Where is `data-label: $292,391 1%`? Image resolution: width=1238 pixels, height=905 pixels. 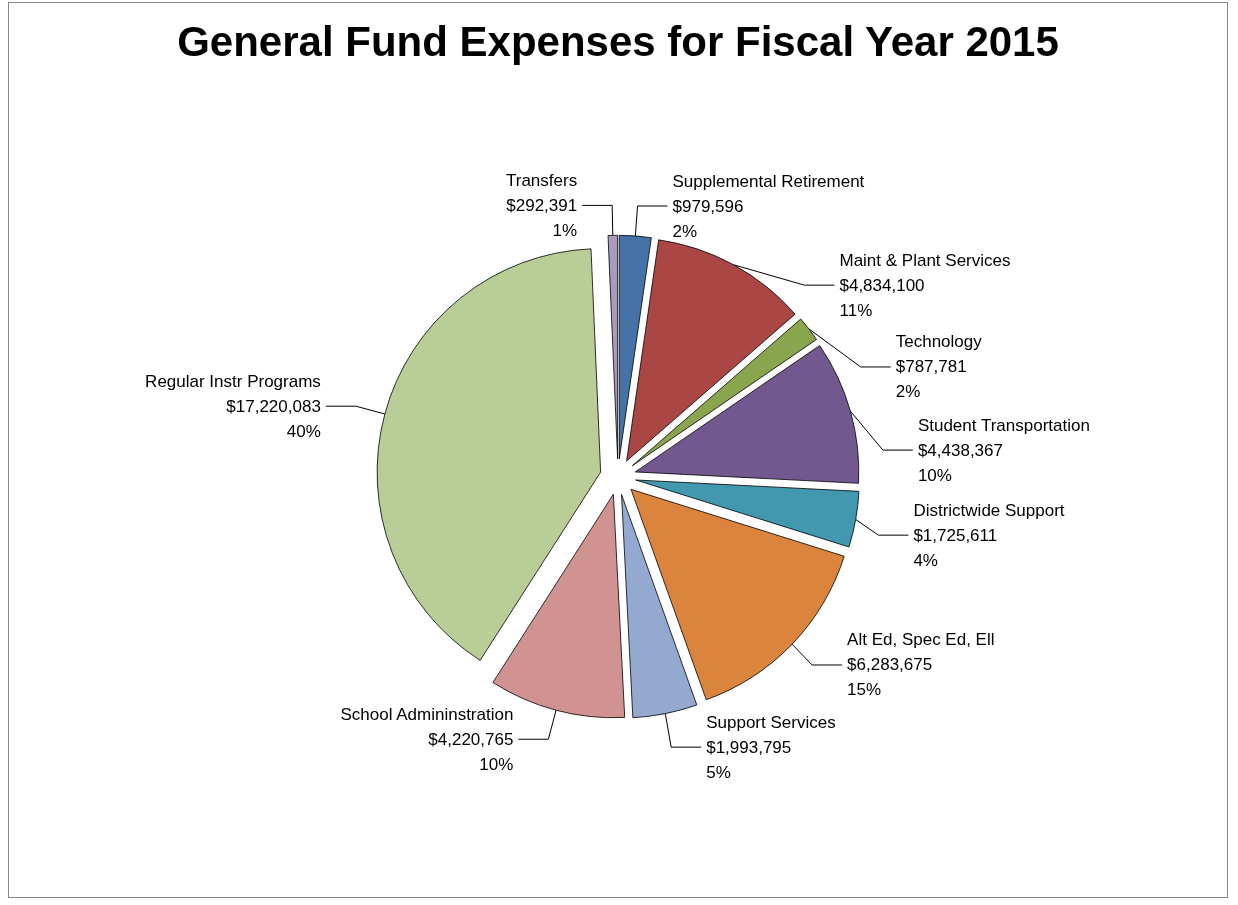 data-label: $292,391 1% is located at coordinates (542, 217).